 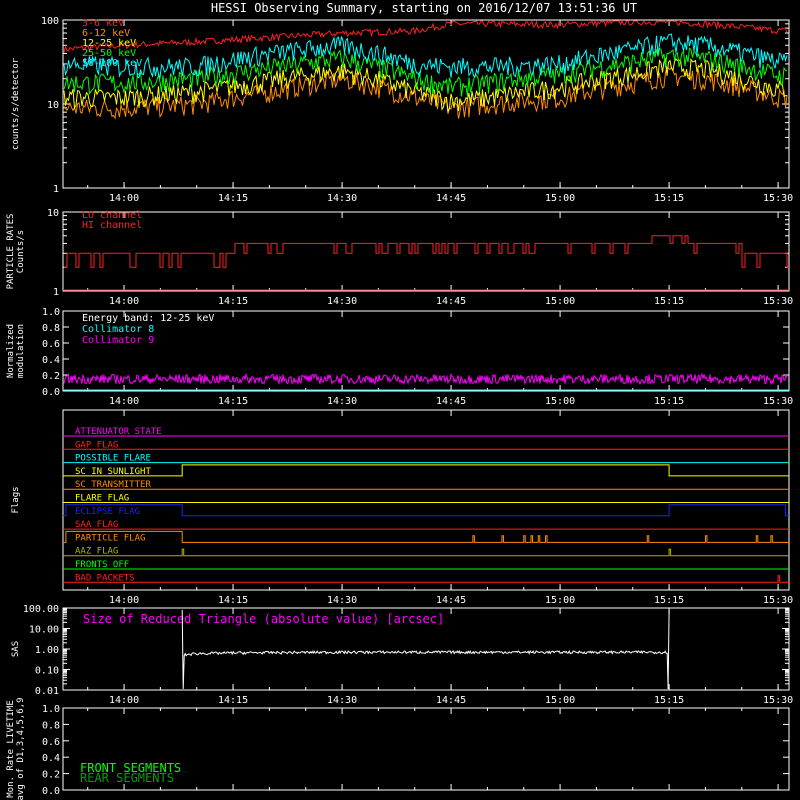 What do you see at coordinates (11, 351) in the screenshot?
I see `y-axis-label: Normalized` at bounding box center [11, 351].